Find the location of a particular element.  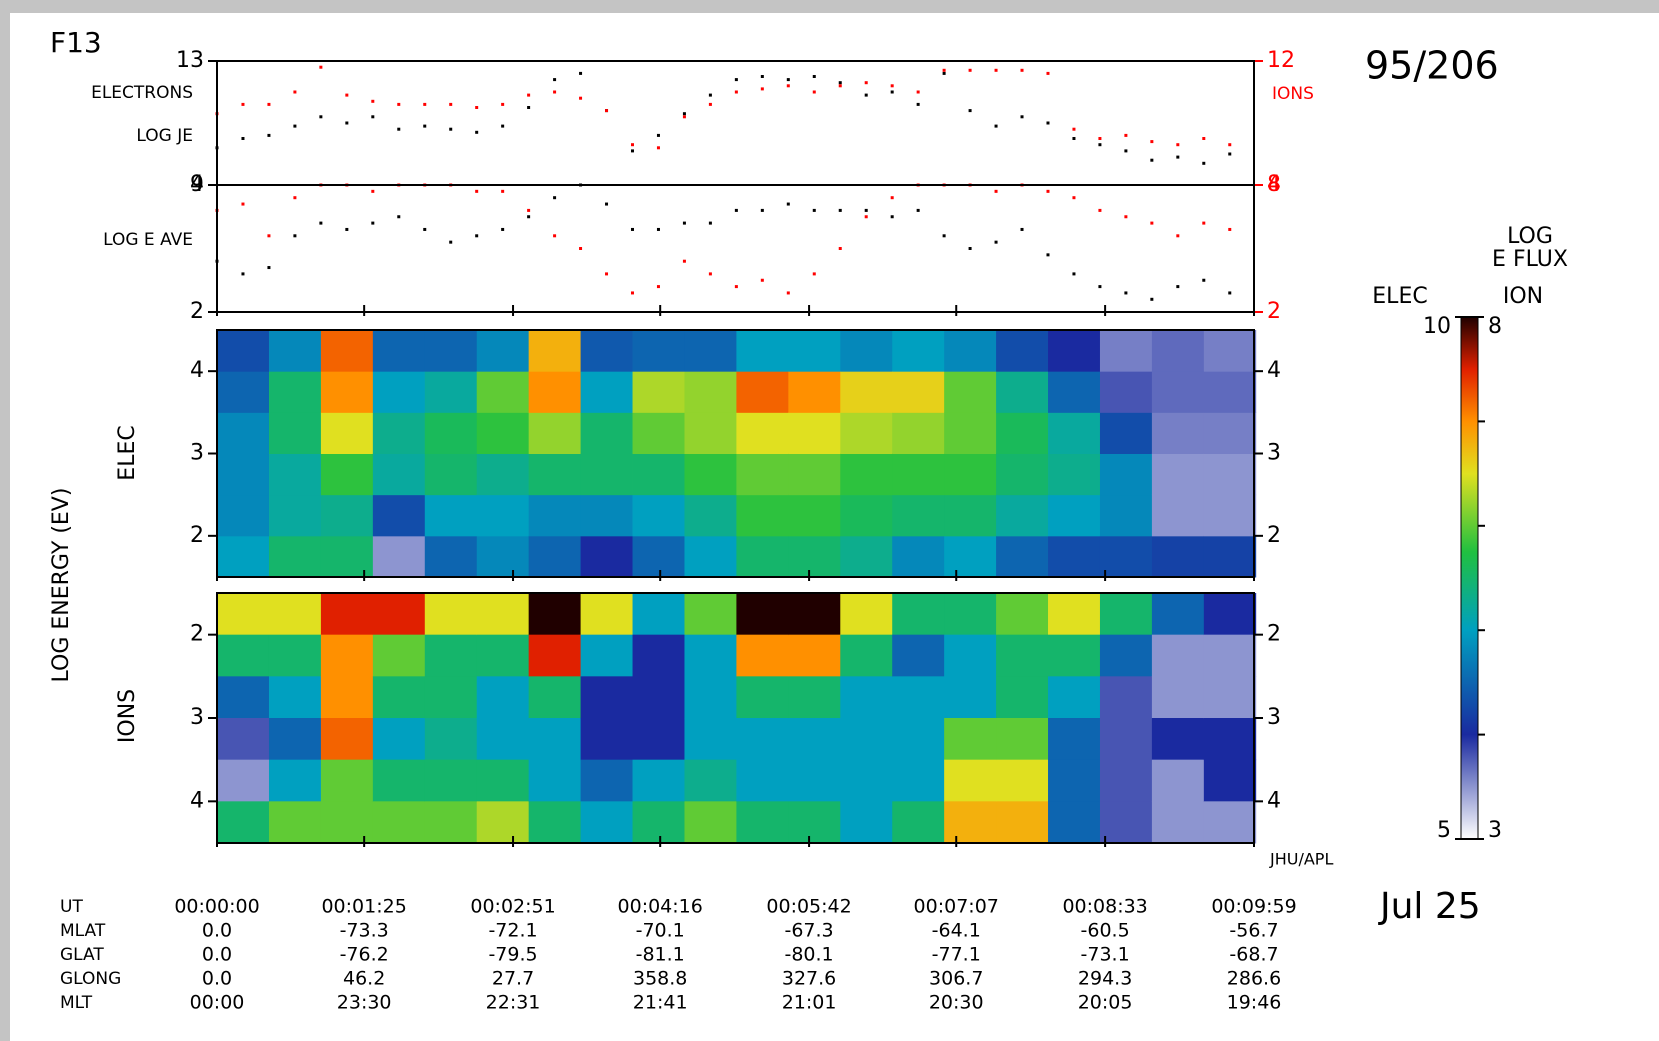

ephemeris-value: 294.3 is located at coordinates (1105, 979).